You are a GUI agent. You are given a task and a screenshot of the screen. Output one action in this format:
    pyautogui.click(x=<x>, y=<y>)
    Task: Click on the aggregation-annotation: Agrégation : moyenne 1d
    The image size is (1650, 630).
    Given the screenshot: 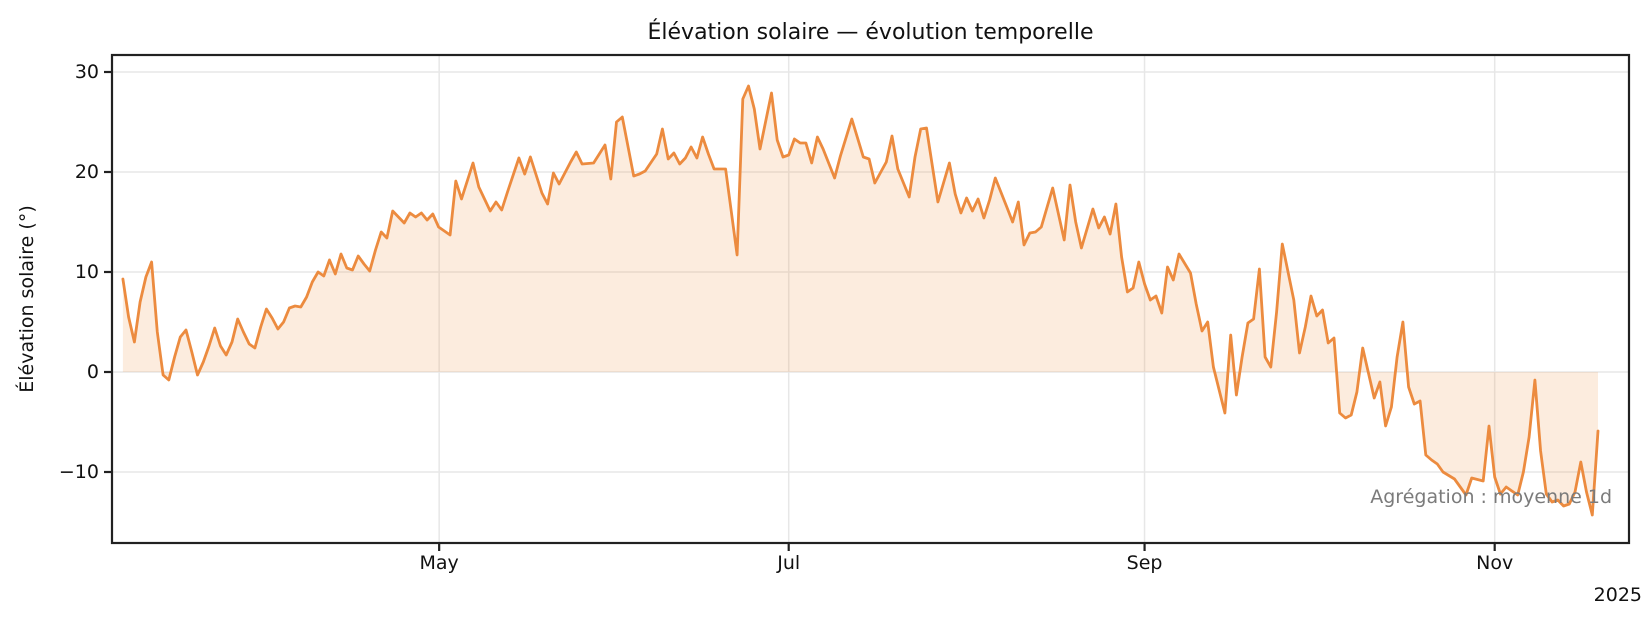 What is the action you would take?
    pyautogui.click(x=1491, y=497)
    